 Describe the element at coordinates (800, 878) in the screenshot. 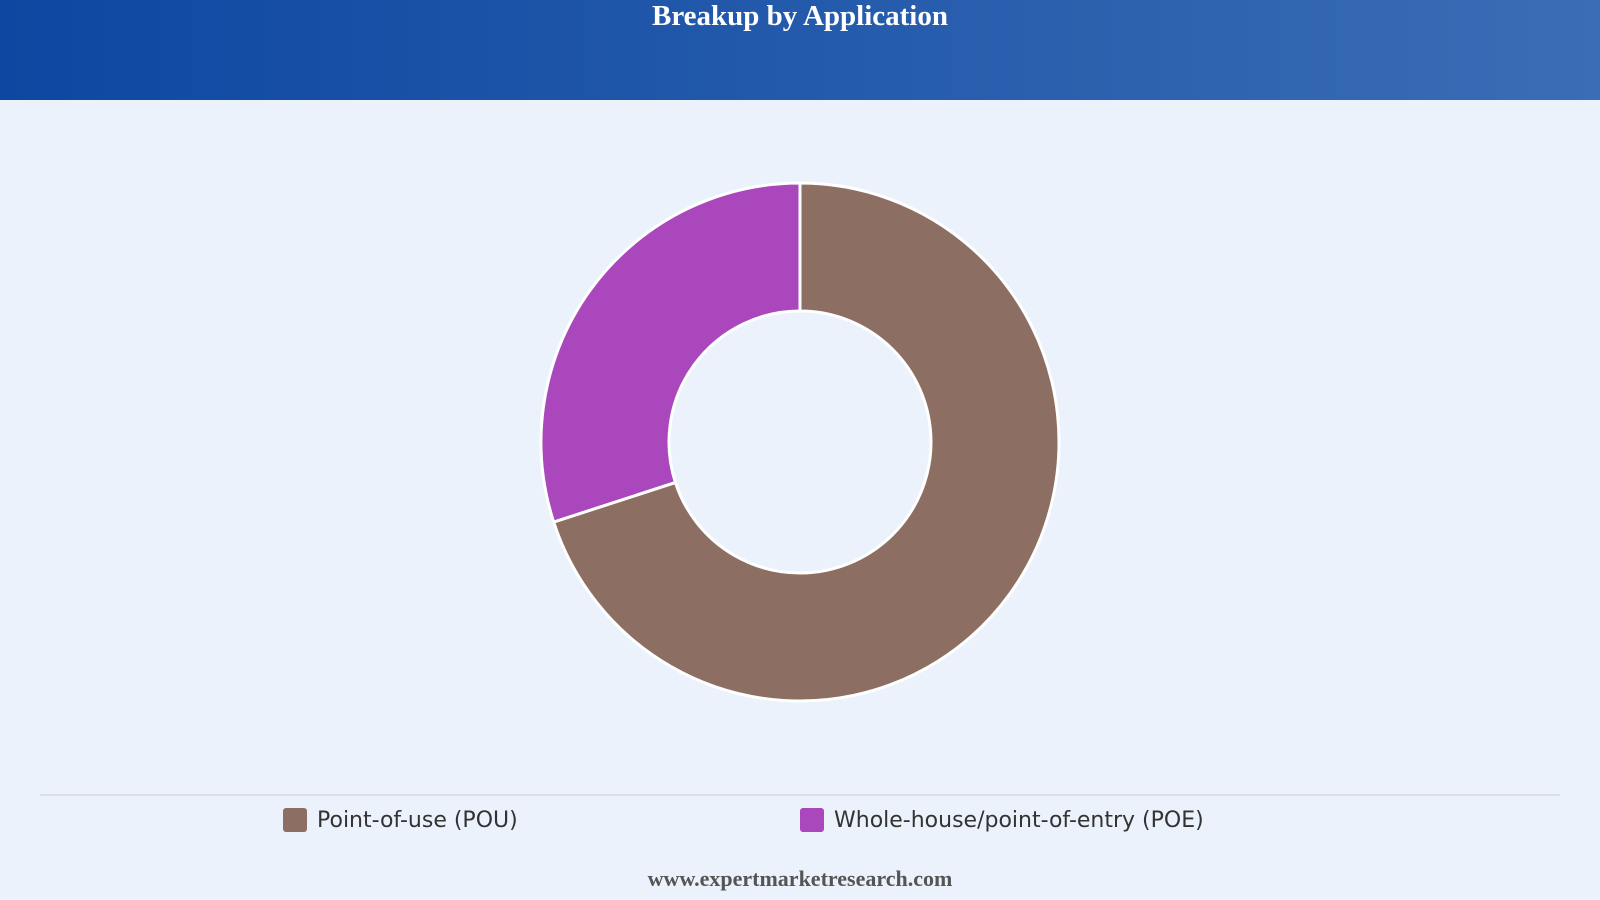

I see `footer: www.expertmarketresearch.com` at that location.